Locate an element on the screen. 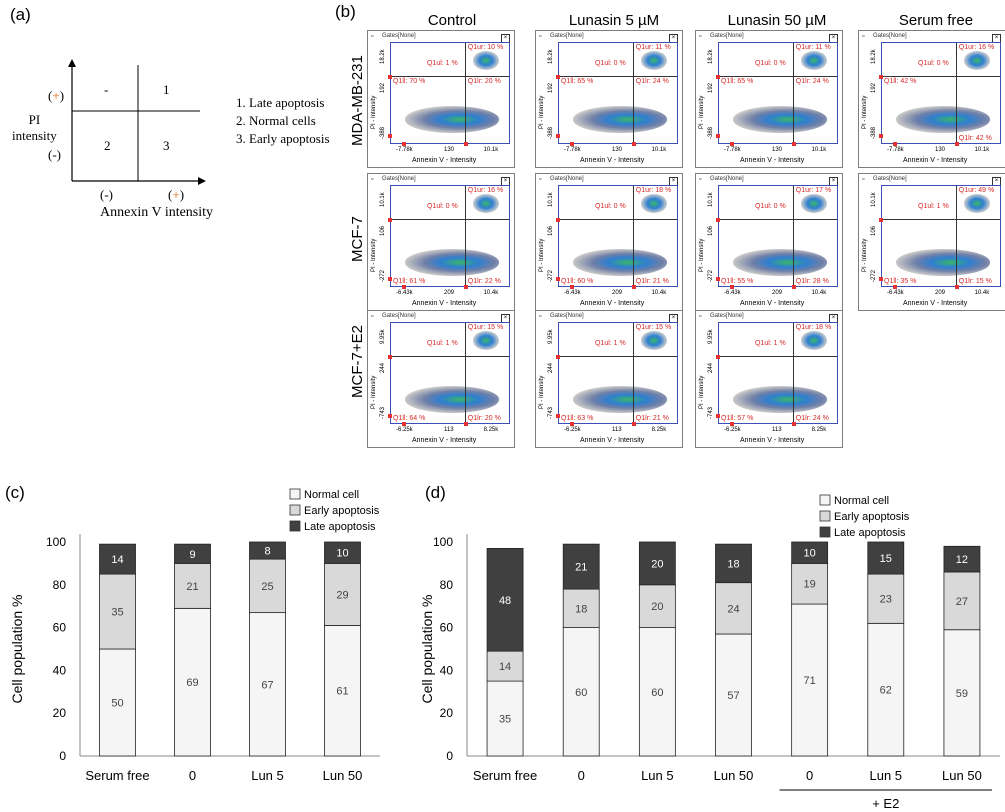  legend-swatch-late-apoptosis is located at coordinates (825, 532).